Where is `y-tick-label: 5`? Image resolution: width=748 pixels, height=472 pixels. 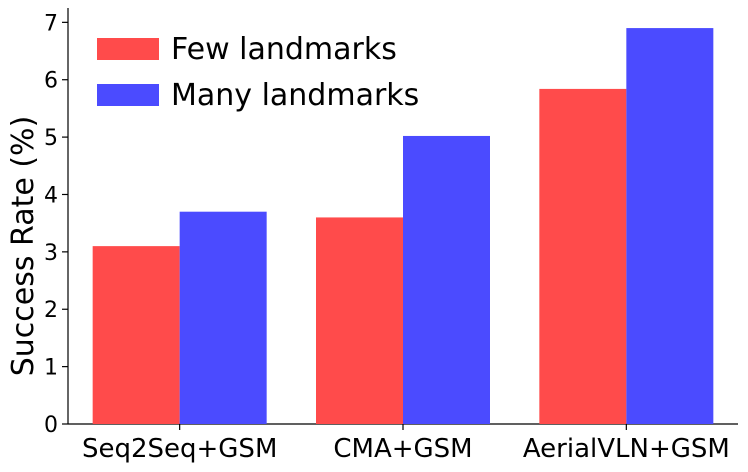 y-tick-label: 5 is located at coordinates (51, 138).